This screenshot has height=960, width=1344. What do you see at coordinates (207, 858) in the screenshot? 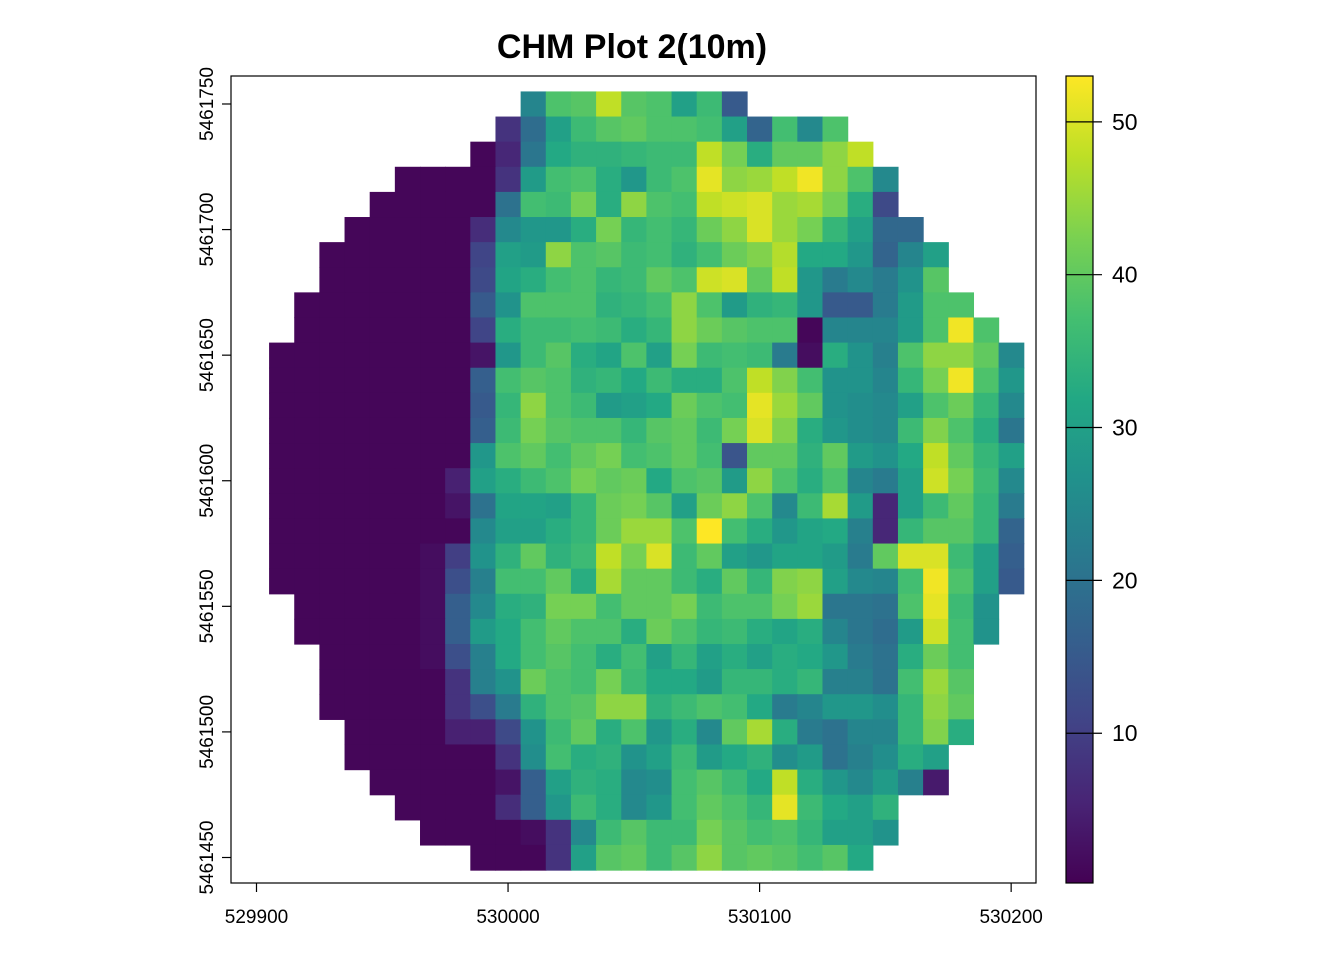
I see `y-tick-label: 5461450` at bounding box center [207, 858].